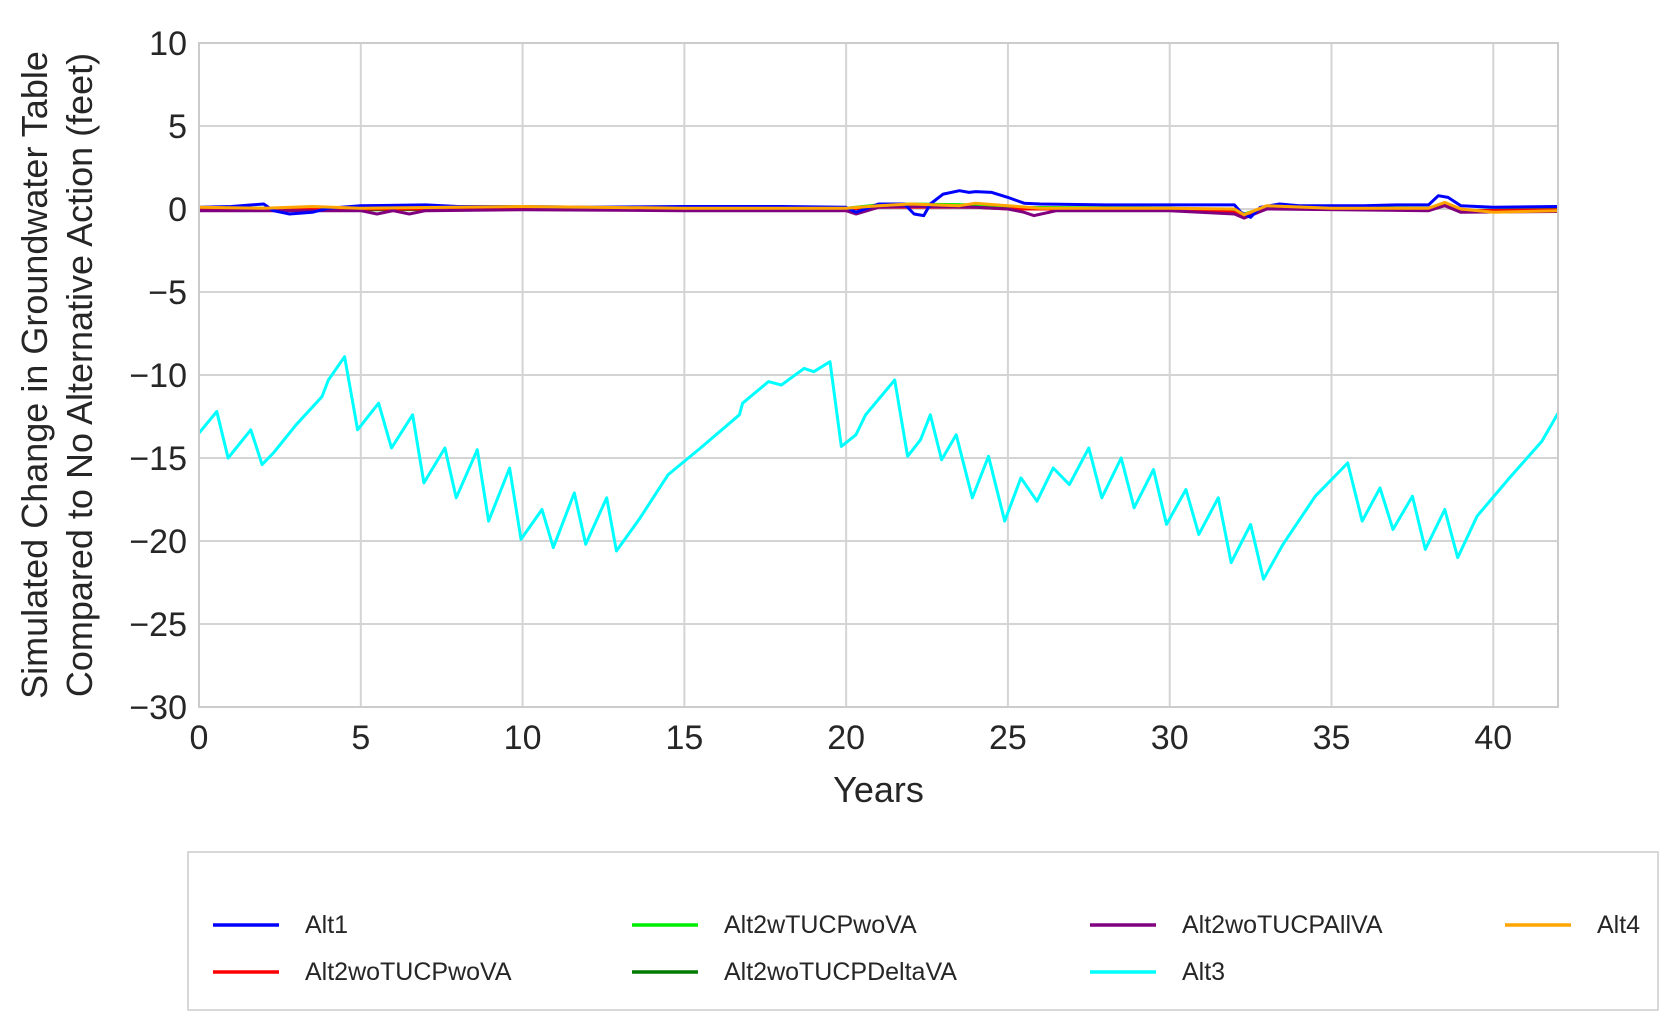  What do you see at coordinates (326, 925) in the screenshot?
I see `legend-label: Alt1` at bounding box center [326, 925].